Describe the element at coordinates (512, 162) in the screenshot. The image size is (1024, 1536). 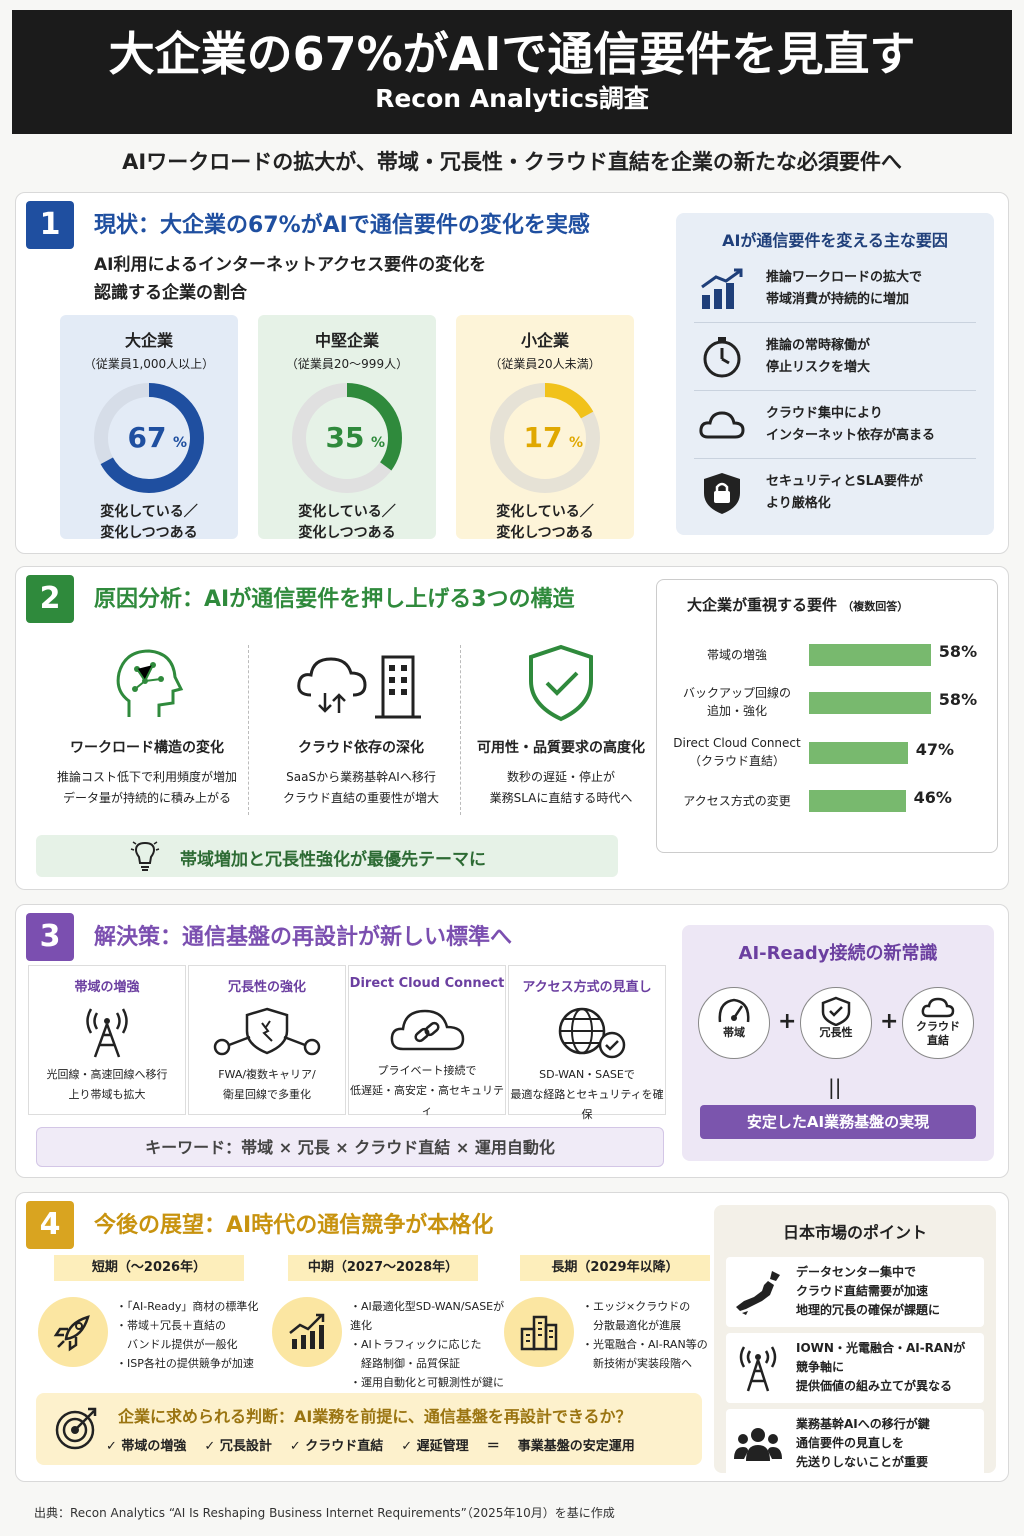
I see `lead-text: AIワークロードの拡大が、帯域・冗長性・クラウド直結を企業の新たな必須要件へ` at that location.